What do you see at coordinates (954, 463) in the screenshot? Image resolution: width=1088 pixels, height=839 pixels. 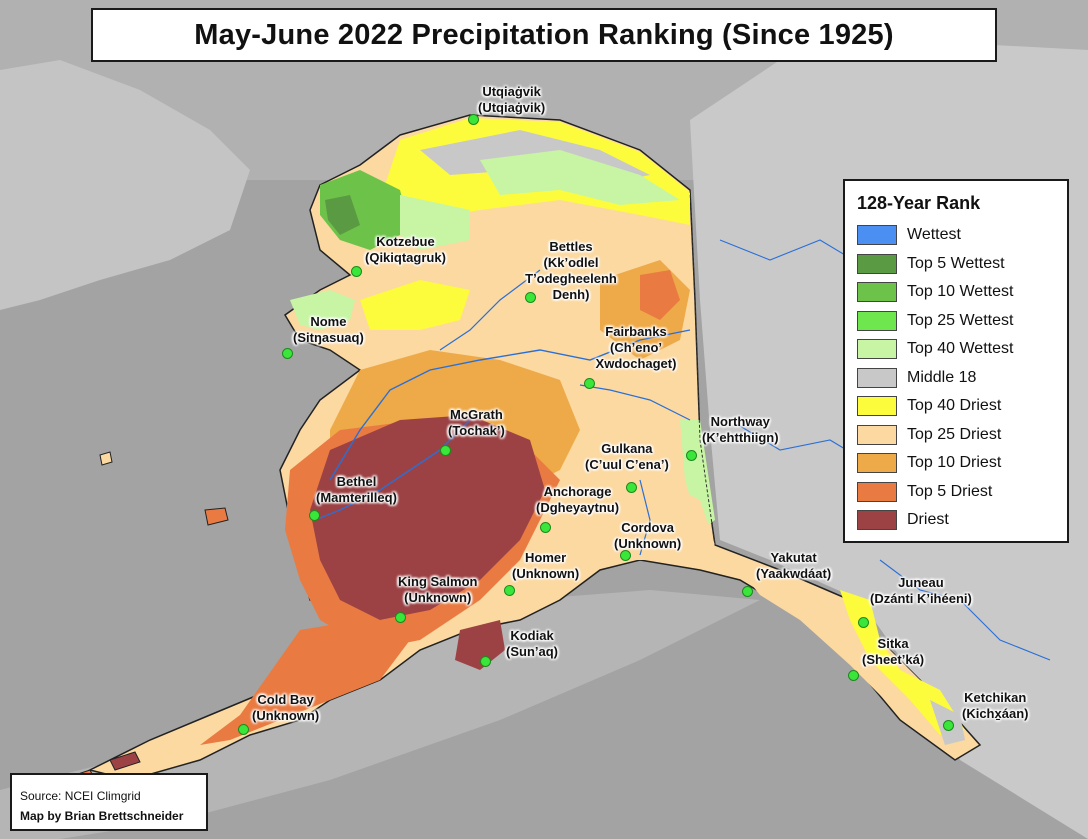 I see `legend-label: Top 10 Driest` at bounding box center [954, 463].